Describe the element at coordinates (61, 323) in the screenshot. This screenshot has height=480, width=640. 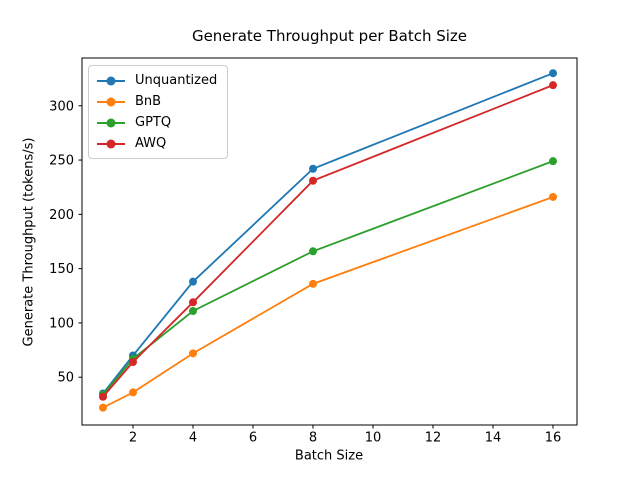
I see `y-tick-label: 100` at that location.